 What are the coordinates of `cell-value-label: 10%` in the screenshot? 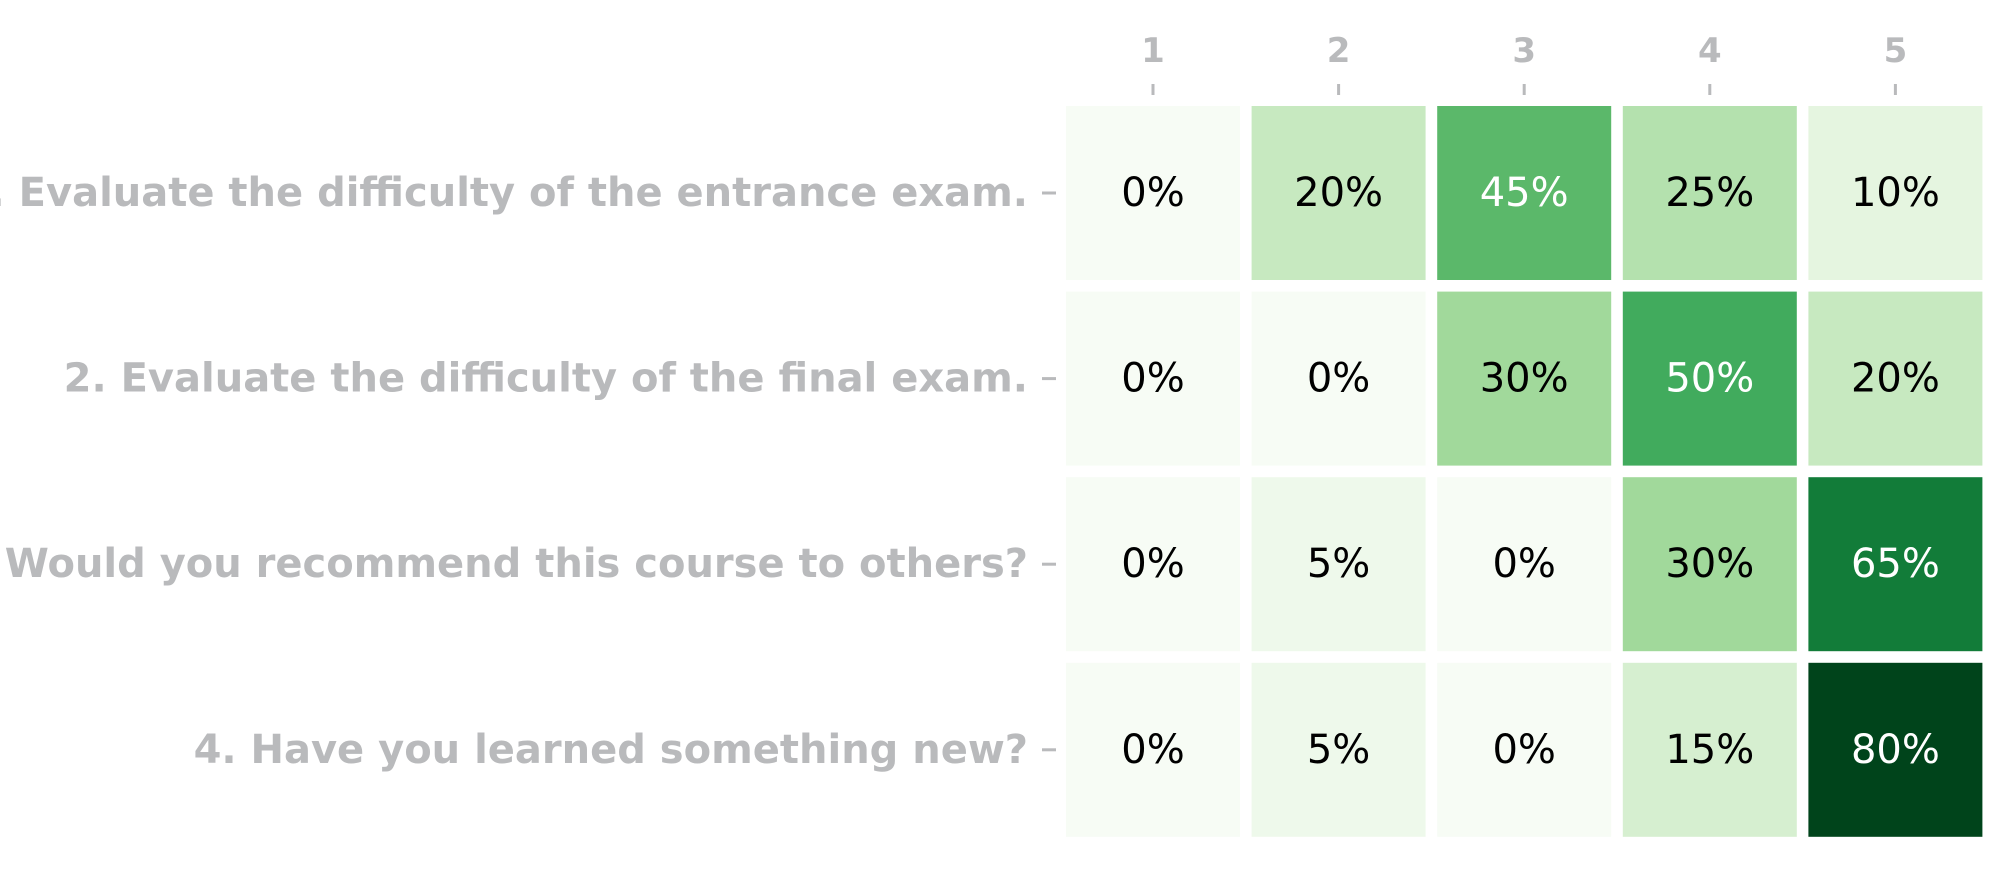 It's located at (1895, 193).